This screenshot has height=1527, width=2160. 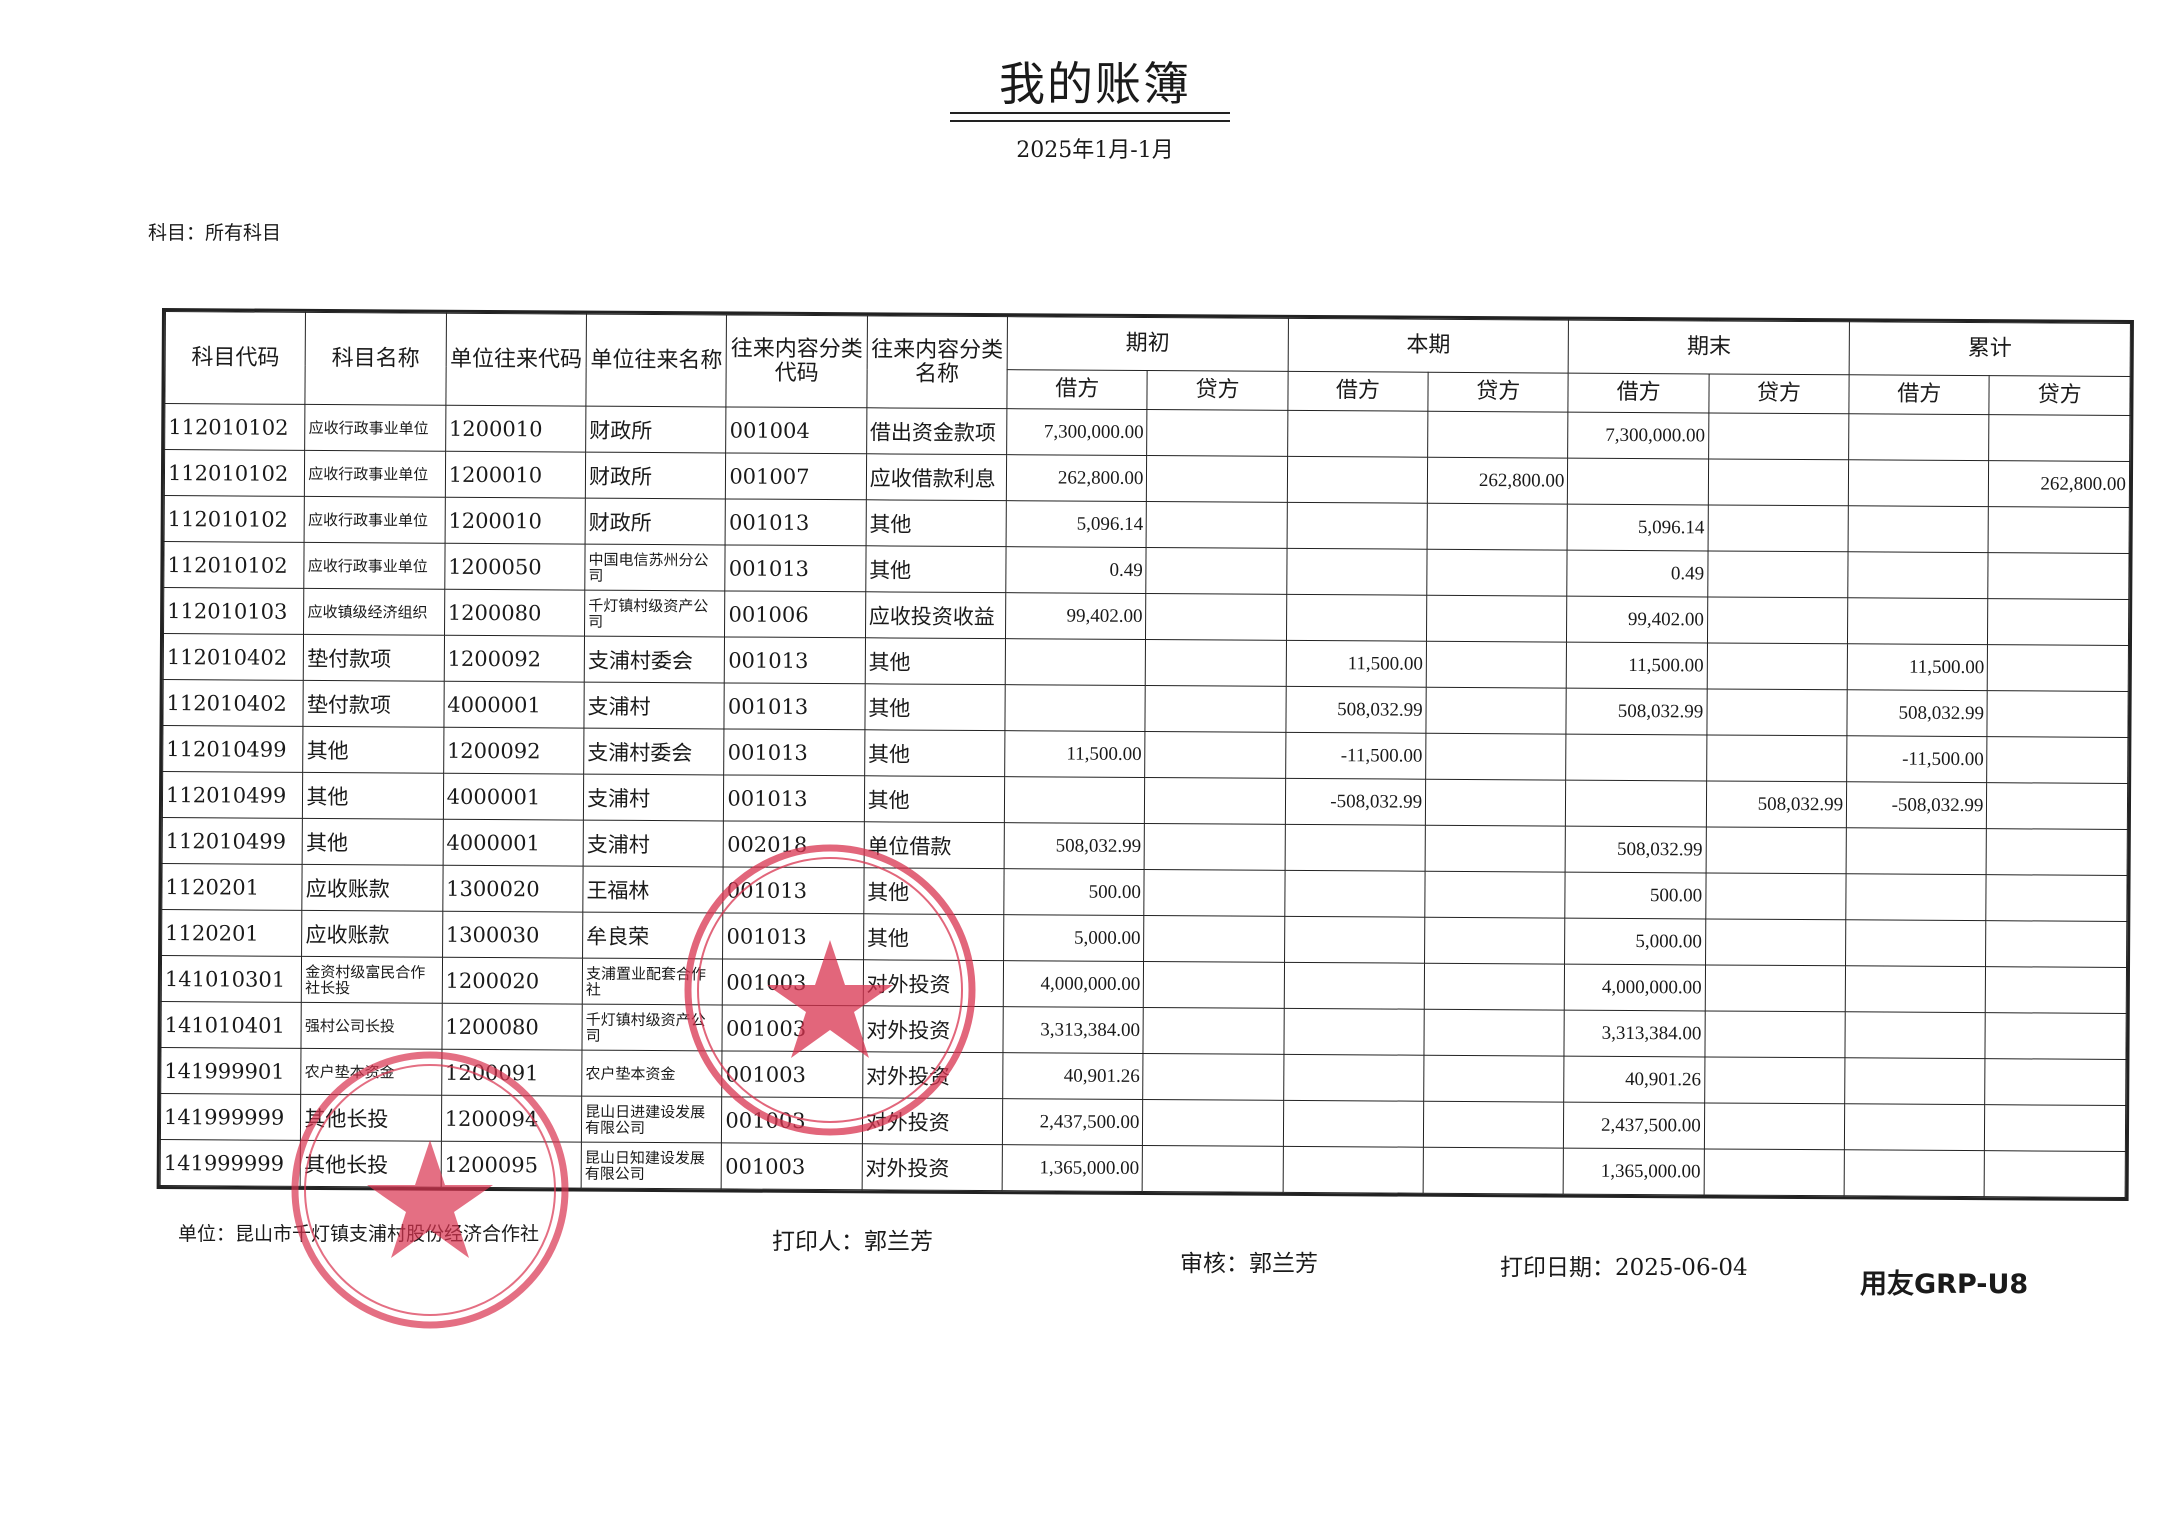 I want to click on cell-current-credit: 262,800.00, so click(x=1498, y=481).